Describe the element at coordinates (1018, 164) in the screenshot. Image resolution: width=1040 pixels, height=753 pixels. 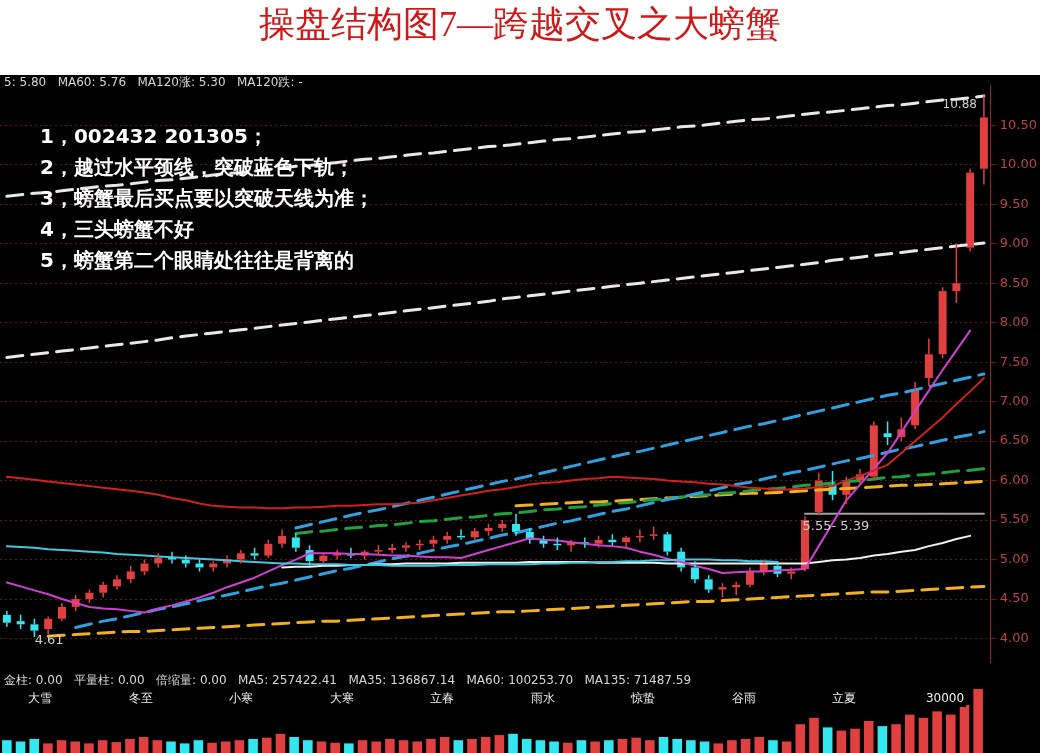
I see `y-tick-label: 10.00` at that location.